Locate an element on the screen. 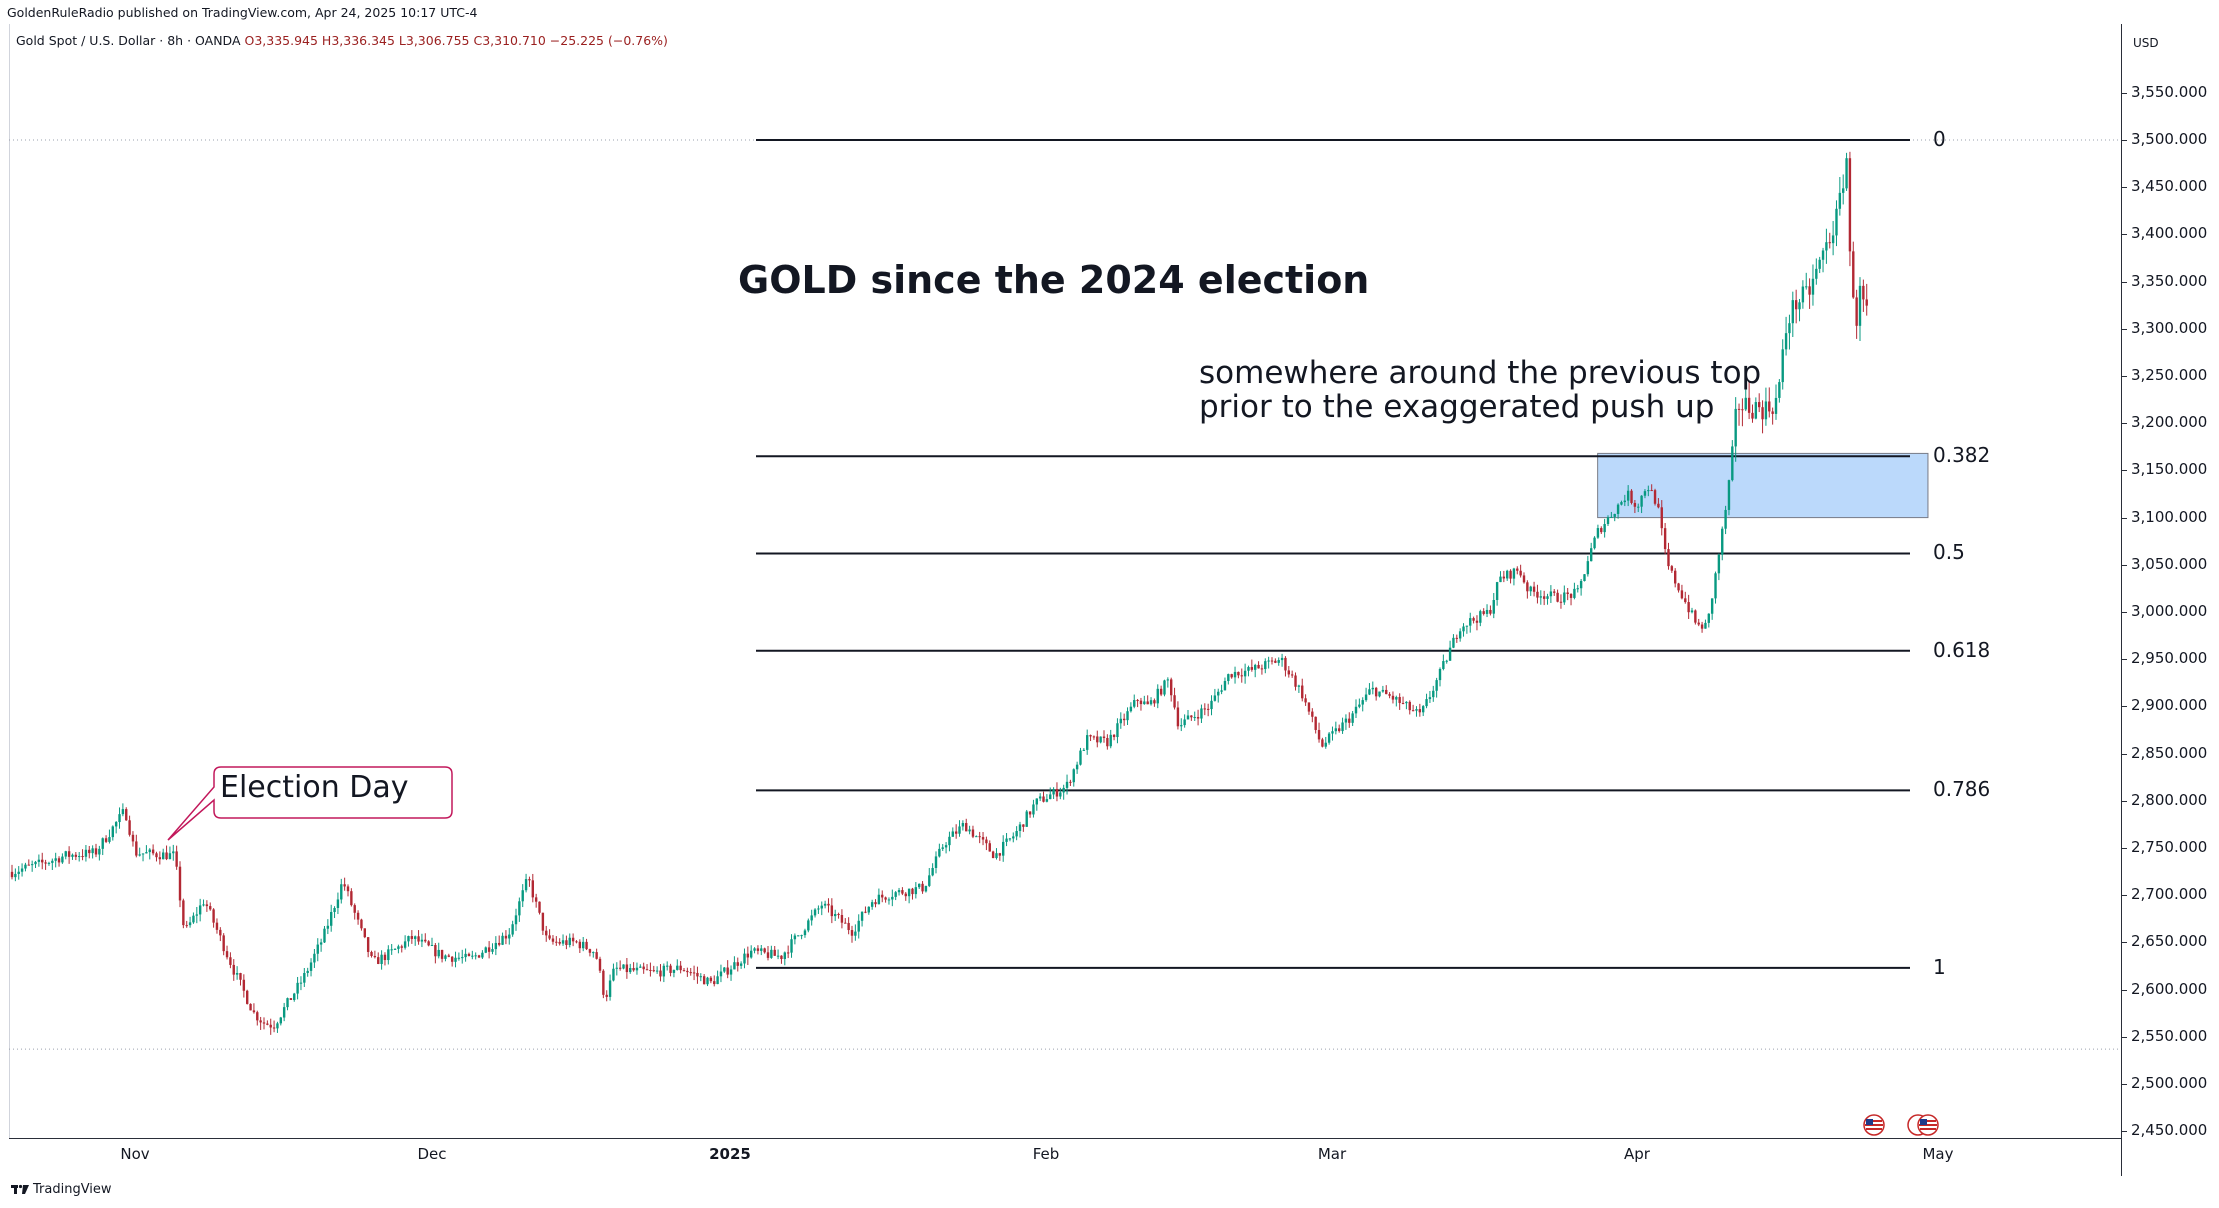  price-tick-label: 2,600.000 is located at coordinates (2169, 988).